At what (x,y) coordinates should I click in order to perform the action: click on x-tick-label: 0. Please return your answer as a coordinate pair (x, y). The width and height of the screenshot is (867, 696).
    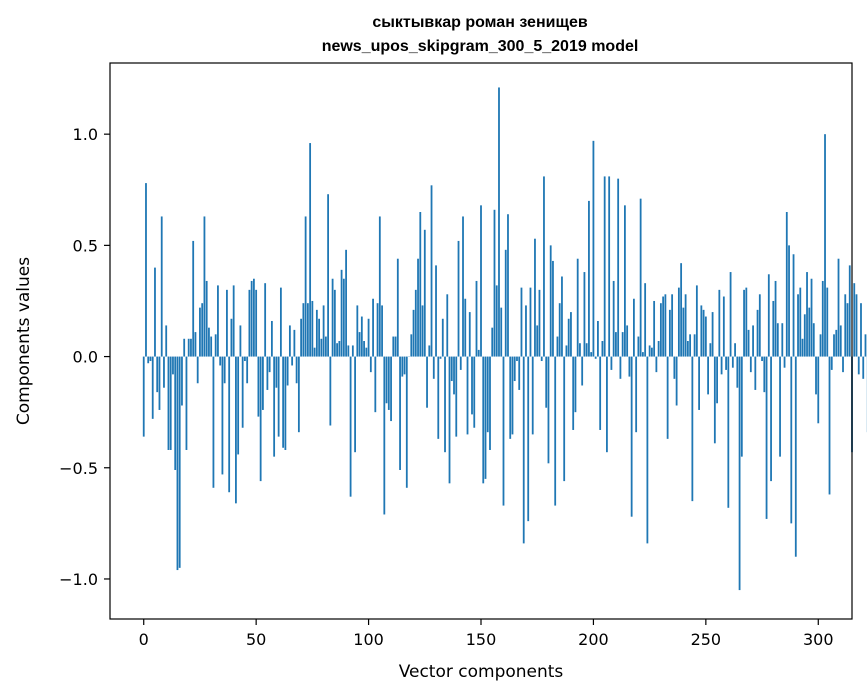
    Looking at the image, I should click on (144, 639).